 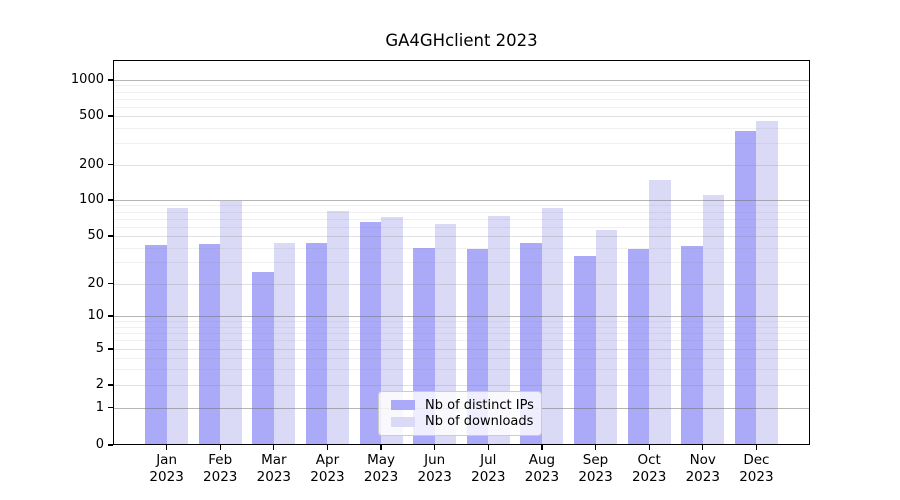 I want to click on x-tick-month: Jul, so click(x=488, y=460).